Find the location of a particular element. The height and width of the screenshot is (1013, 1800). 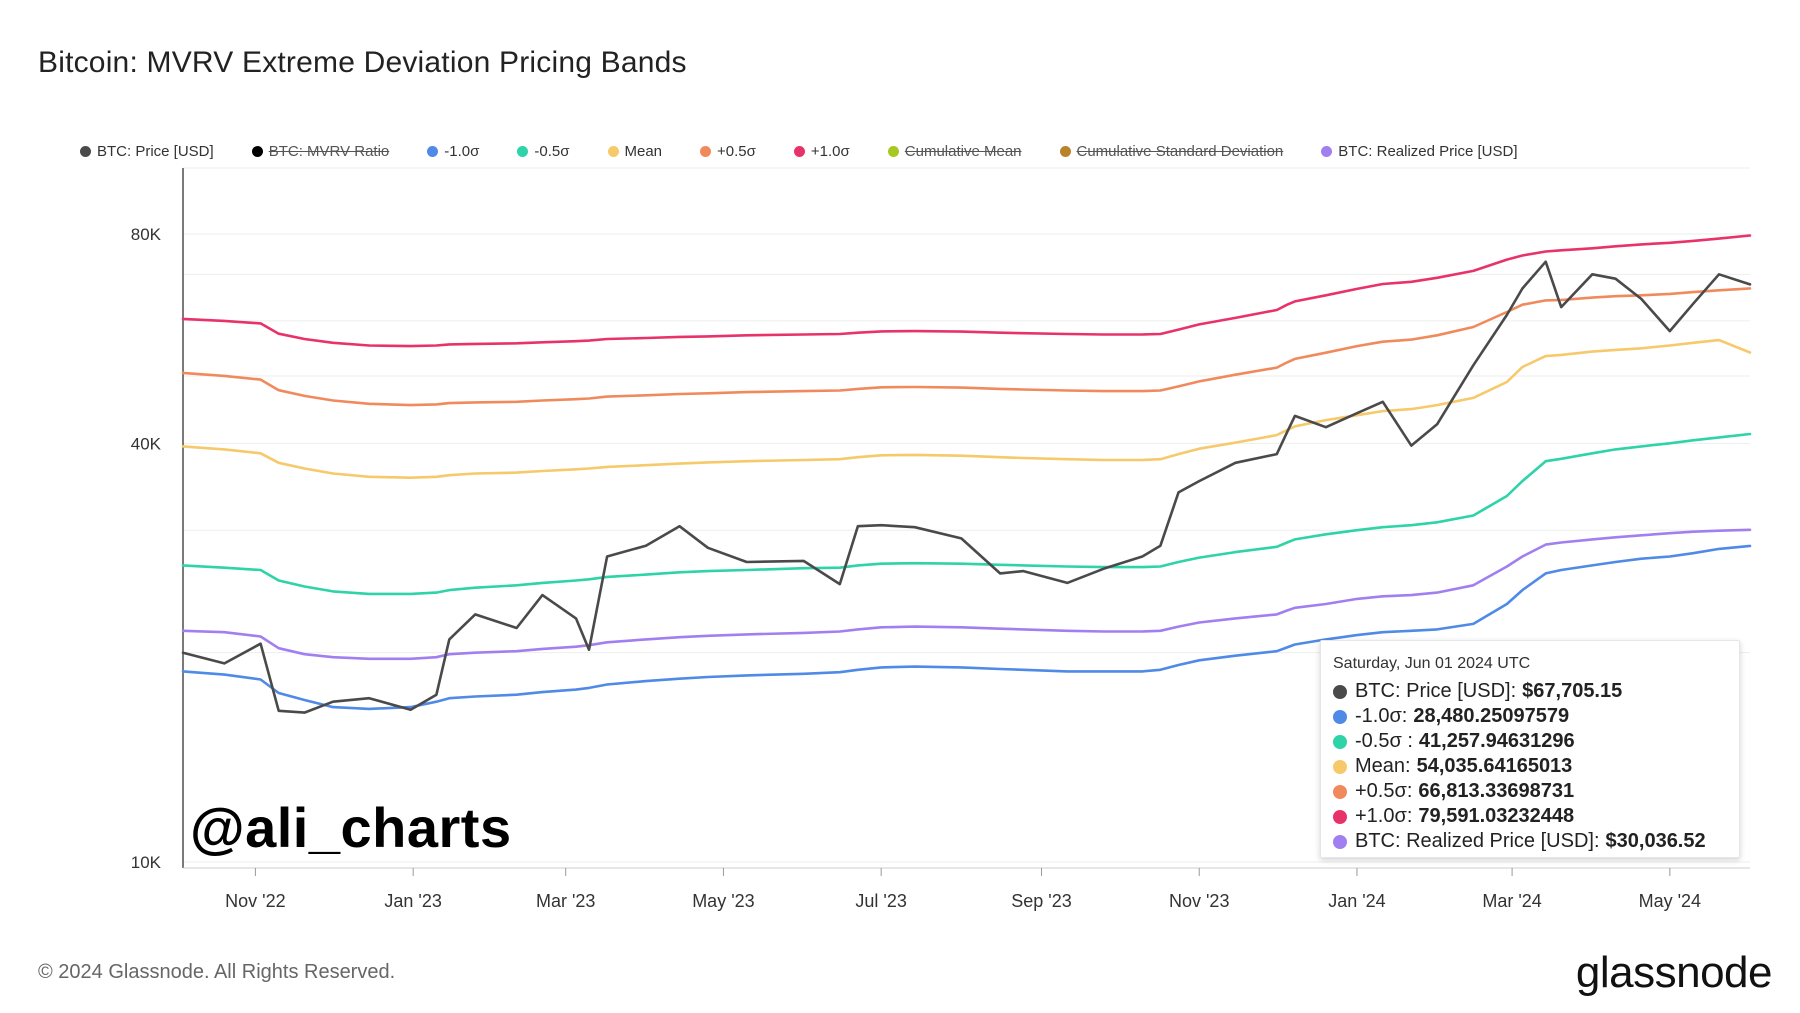

series-line-btc-realized-price-usd is located at coordinates (966, 594).